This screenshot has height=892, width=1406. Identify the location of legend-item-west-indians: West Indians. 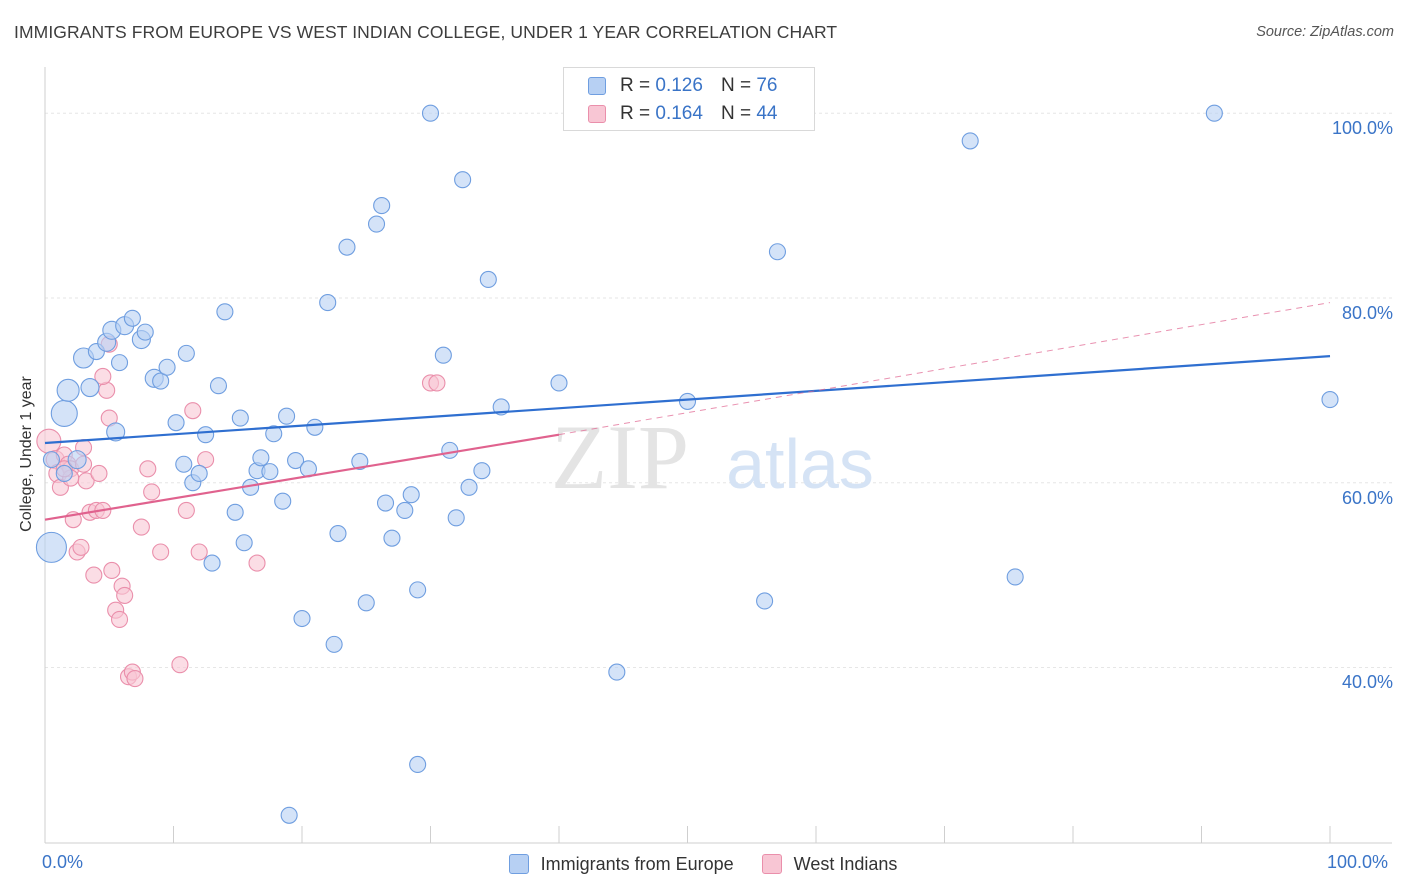
(829, 864).